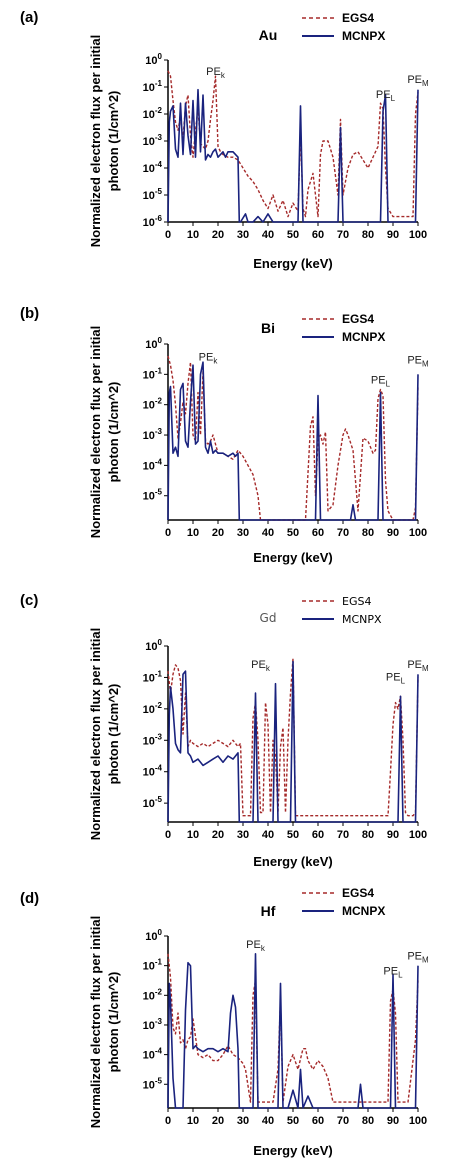 This screenshot has width=474, height=1165. Describe the element at coordinates (268, 911) in the screenshot. I see `chart-title: Hf` at that location.